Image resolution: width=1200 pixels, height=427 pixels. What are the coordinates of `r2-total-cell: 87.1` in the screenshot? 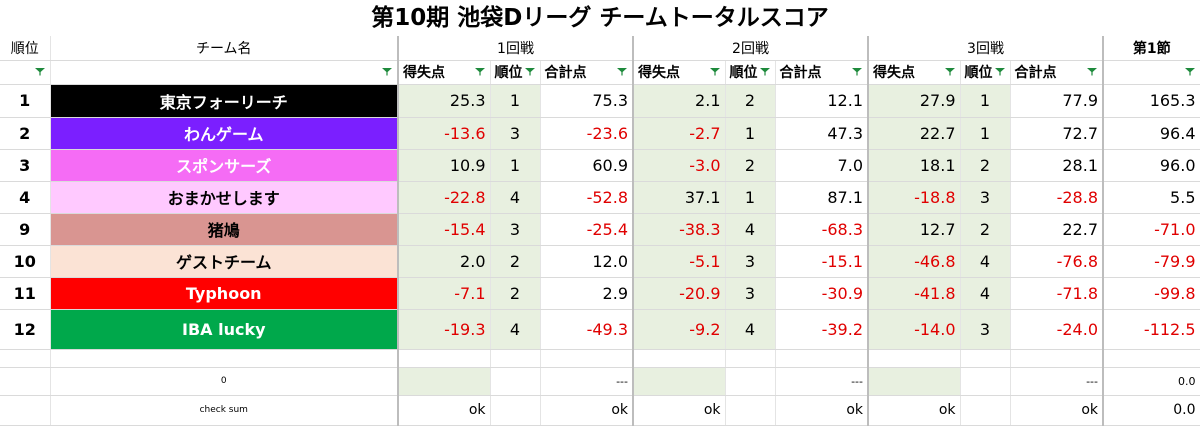 It's located at (822, 197).